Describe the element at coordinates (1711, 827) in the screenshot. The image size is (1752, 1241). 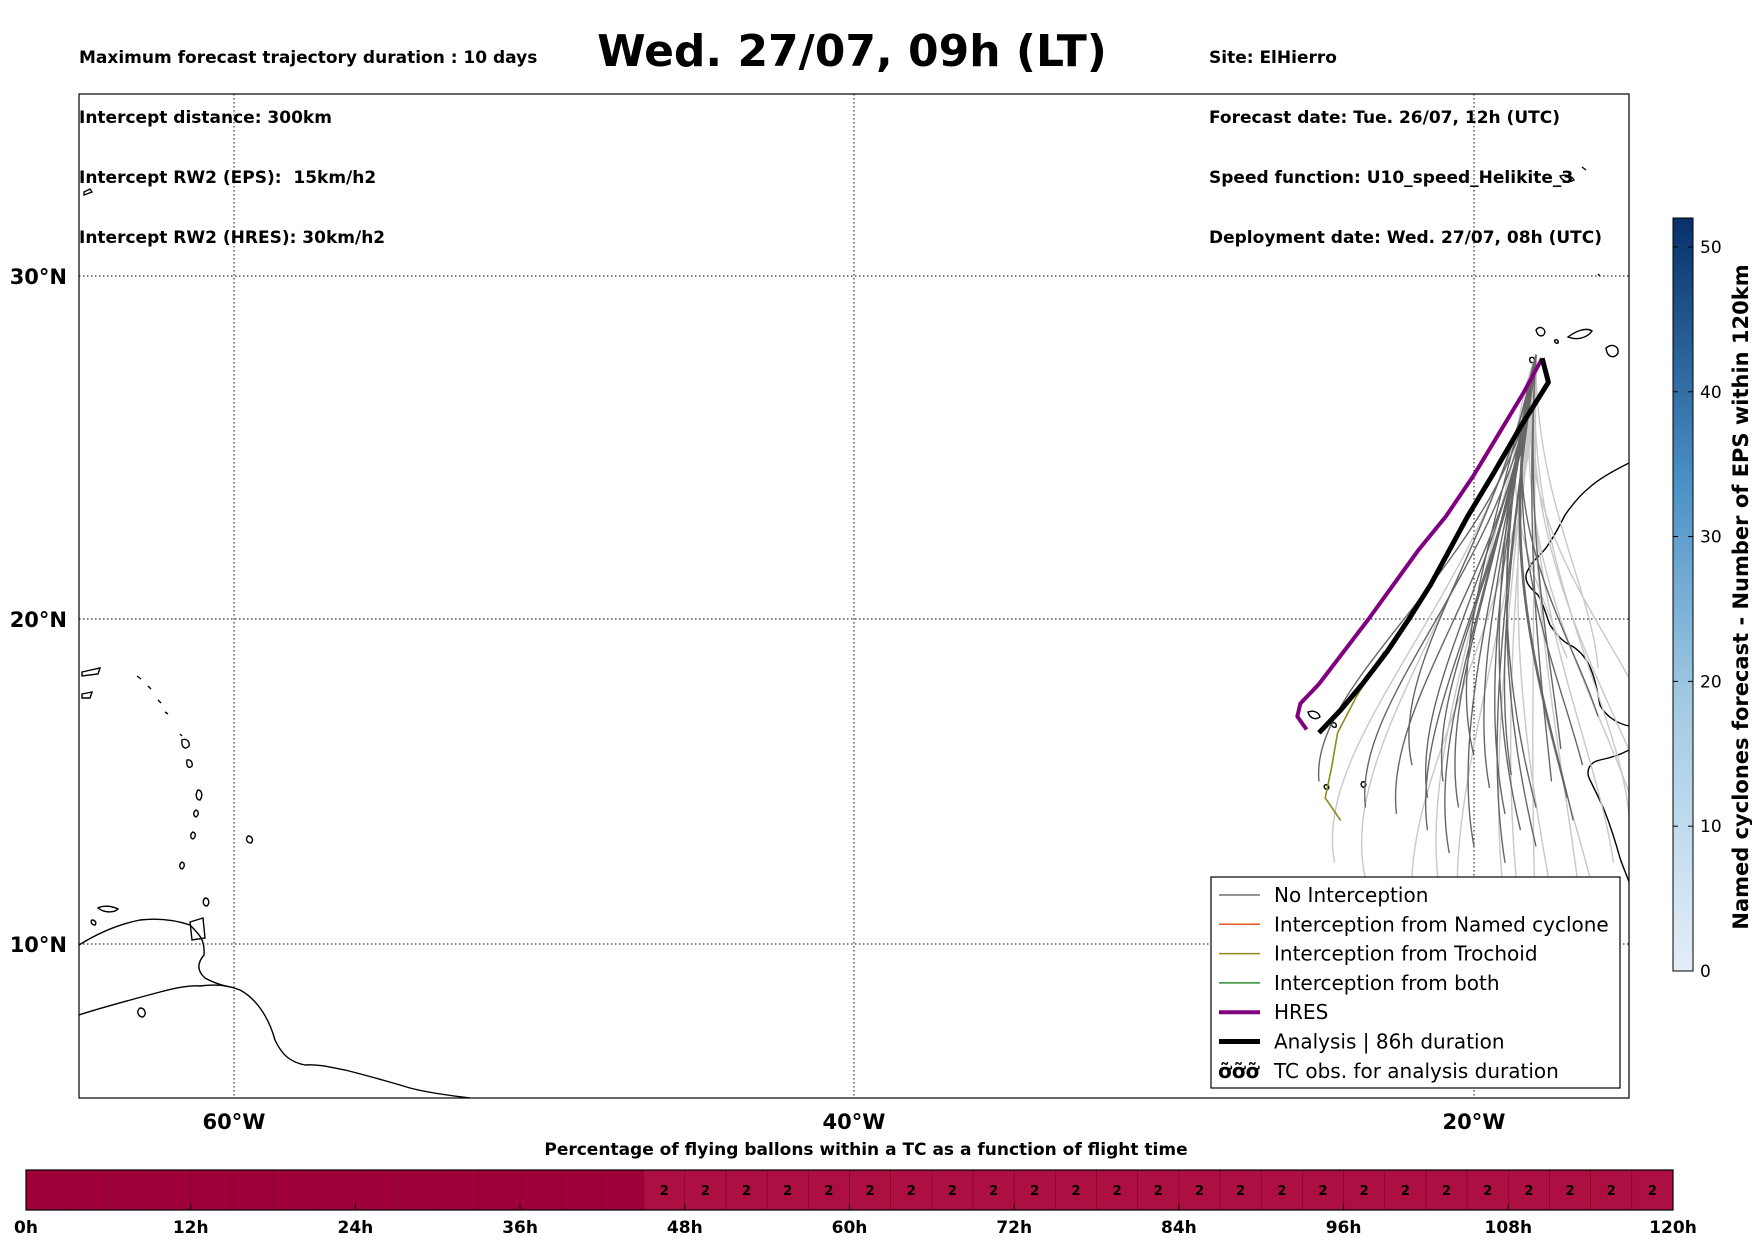
I see `colorbar-tick-label: 10` at that location.